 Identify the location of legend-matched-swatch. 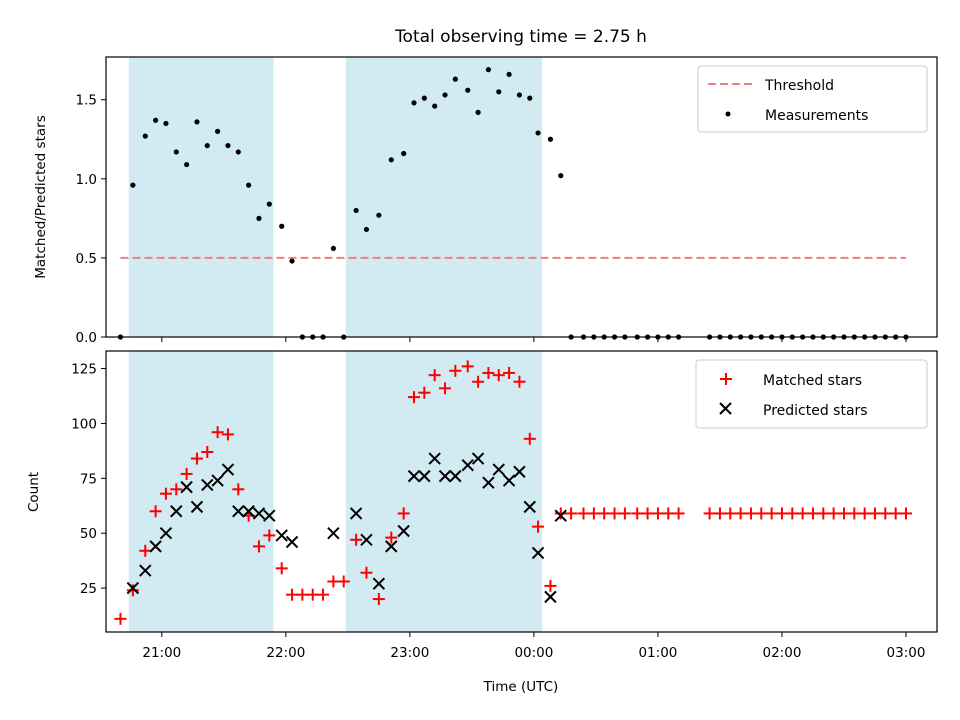
(726, 379).